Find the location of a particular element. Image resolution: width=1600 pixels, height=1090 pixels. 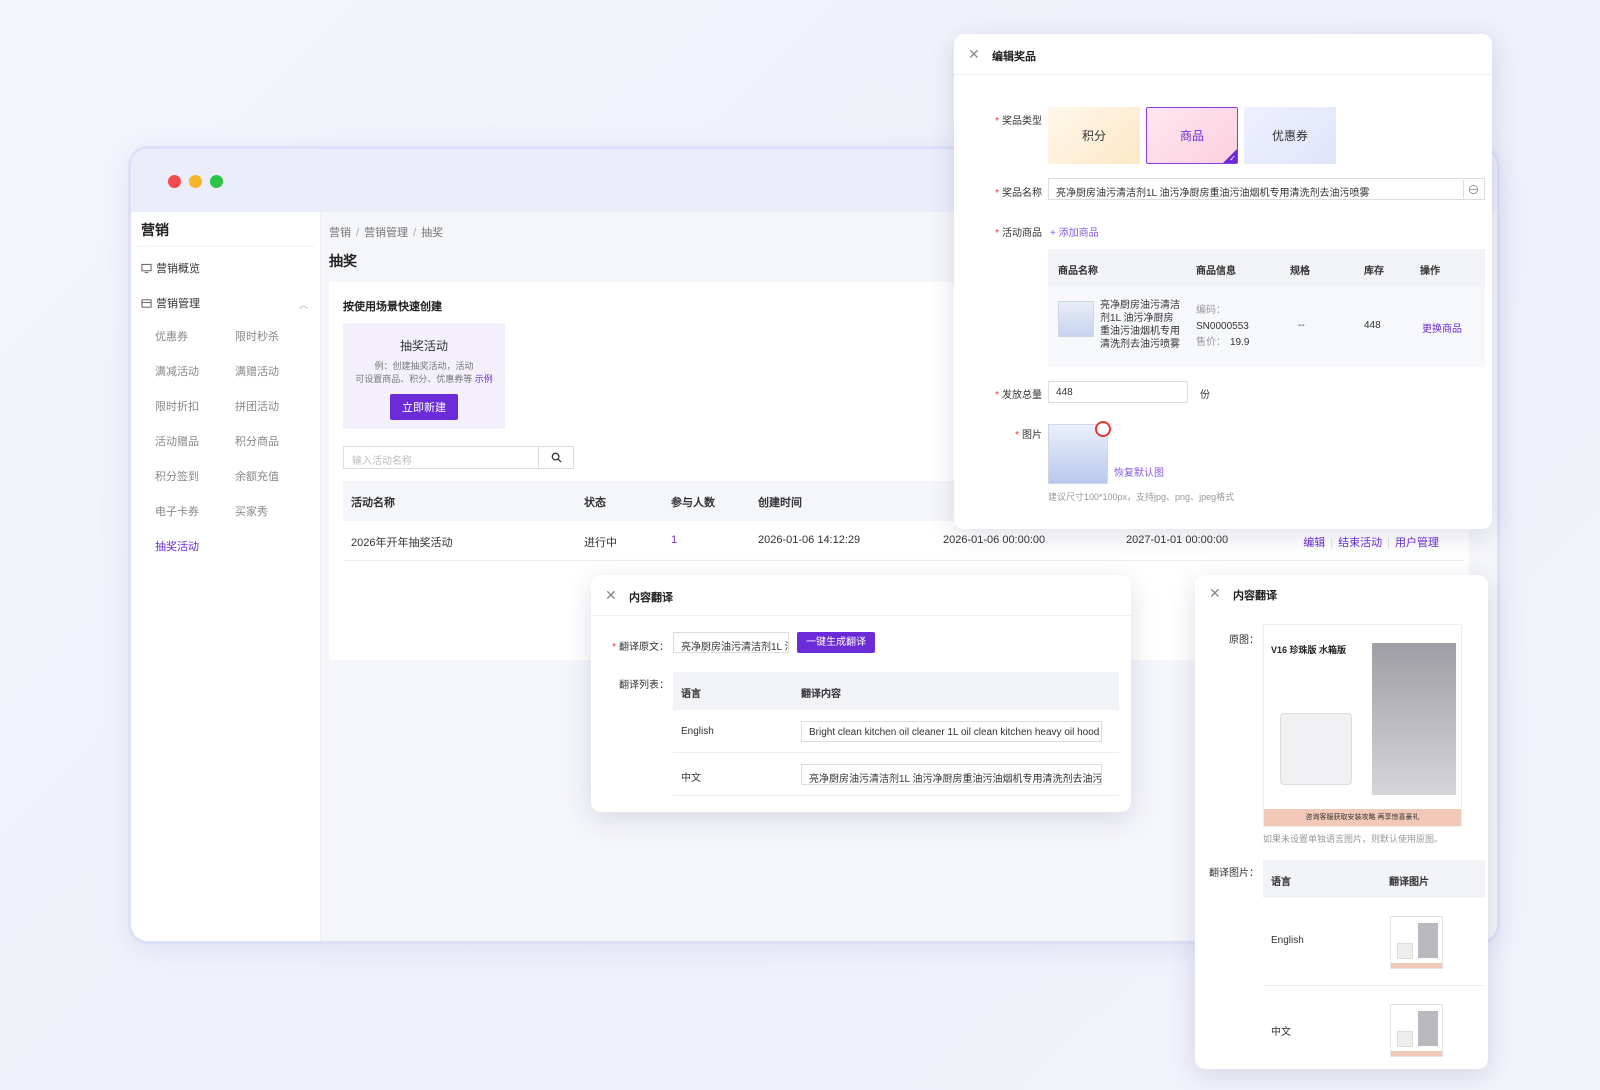

participants-link: 1 is located at coordinates (674, 540).